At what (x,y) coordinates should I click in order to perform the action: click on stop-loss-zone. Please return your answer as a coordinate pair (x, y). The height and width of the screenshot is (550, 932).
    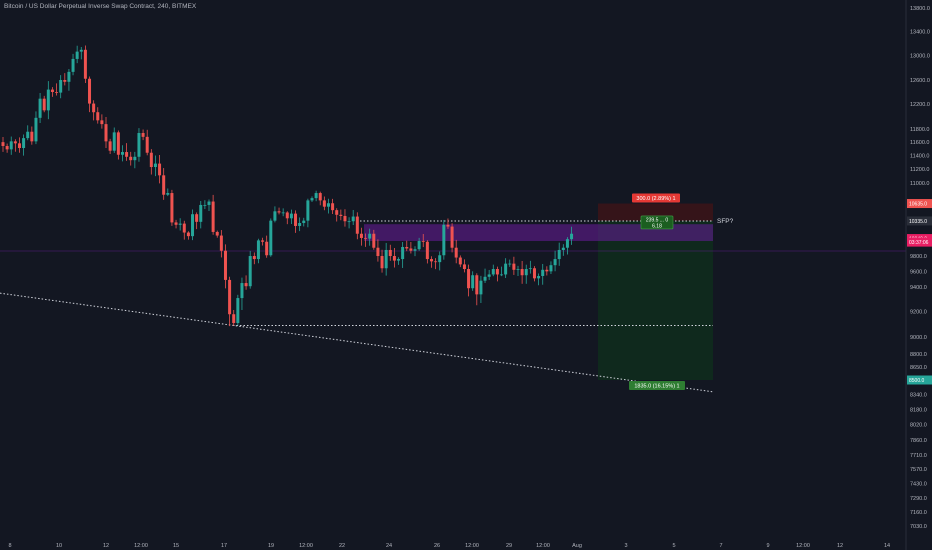
    Looking at the image, I should click on (655, 212).